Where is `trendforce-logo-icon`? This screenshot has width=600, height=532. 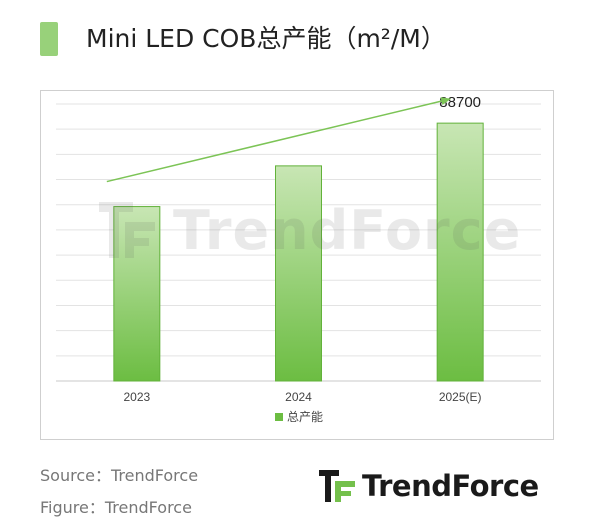
trendforce-logo-icon is located at coordinates (337, 486).